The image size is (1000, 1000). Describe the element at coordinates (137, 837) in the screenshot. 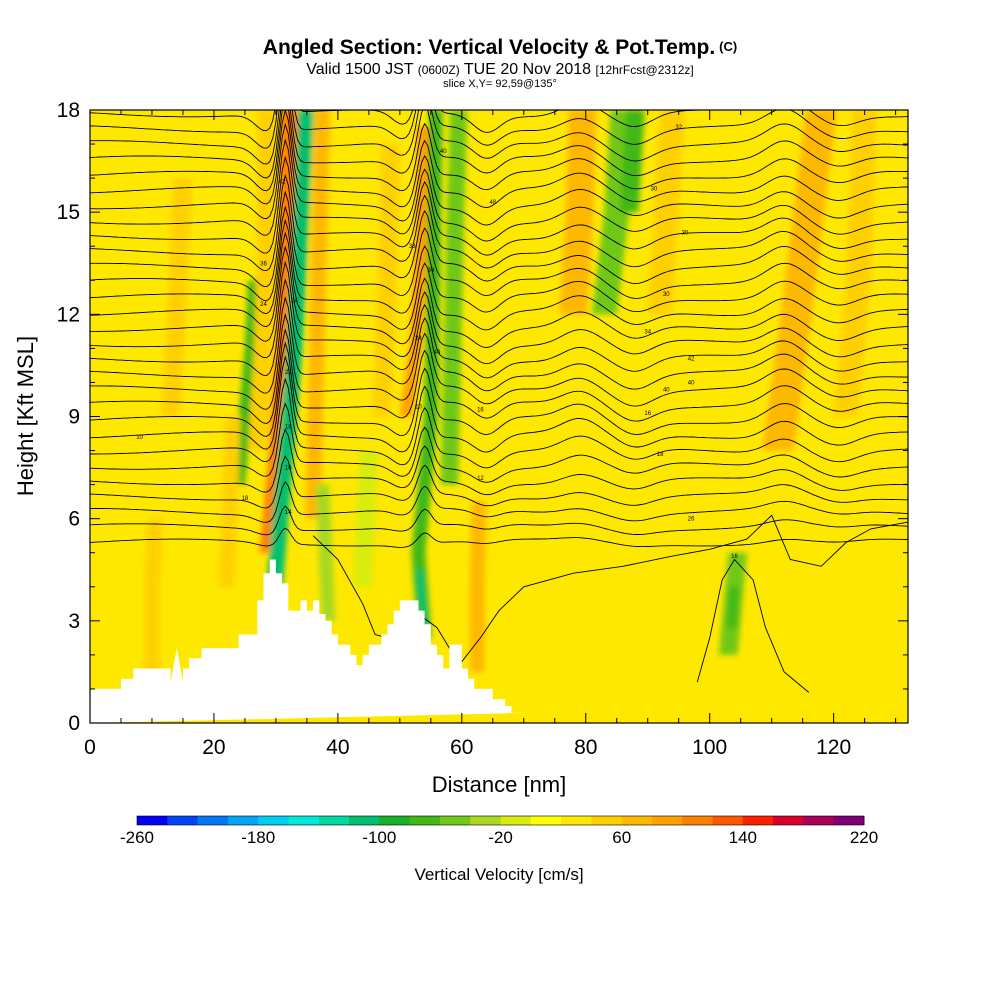

I see `colorbar-tick-label: -260` at that location.